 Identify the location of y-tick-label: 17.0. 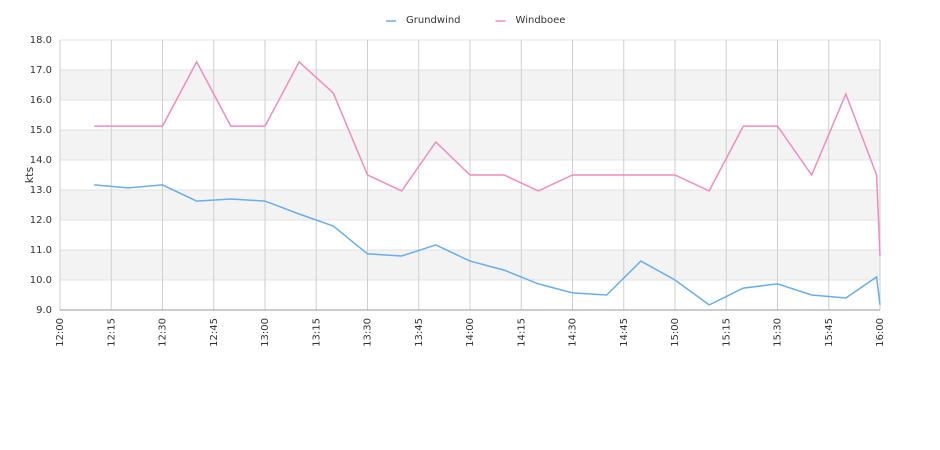
(41, 70).